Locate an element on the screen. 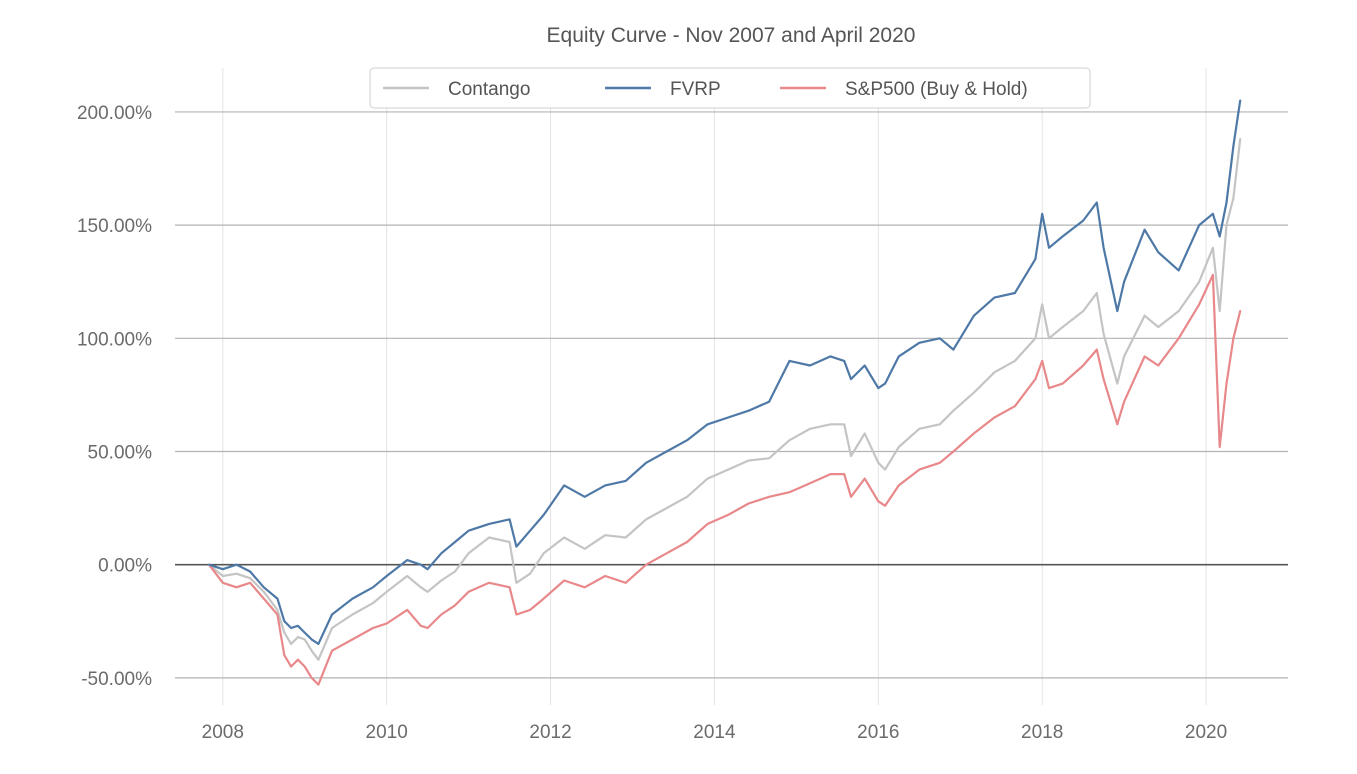  y-tick-label: 150.00% is located at coordinates (114, 226).